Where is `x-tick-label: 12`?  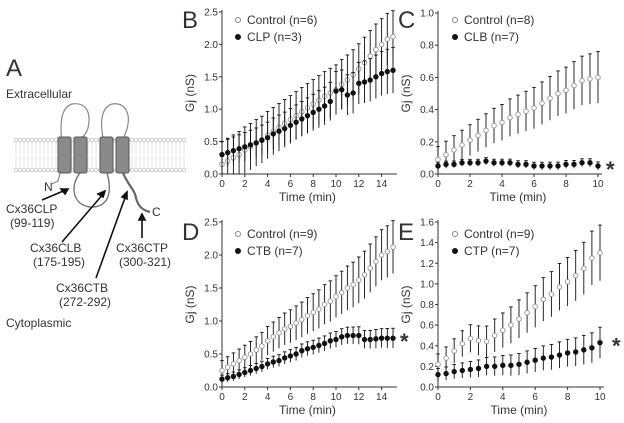
x-tick-label: 12 is located at coordinates (359, 184).